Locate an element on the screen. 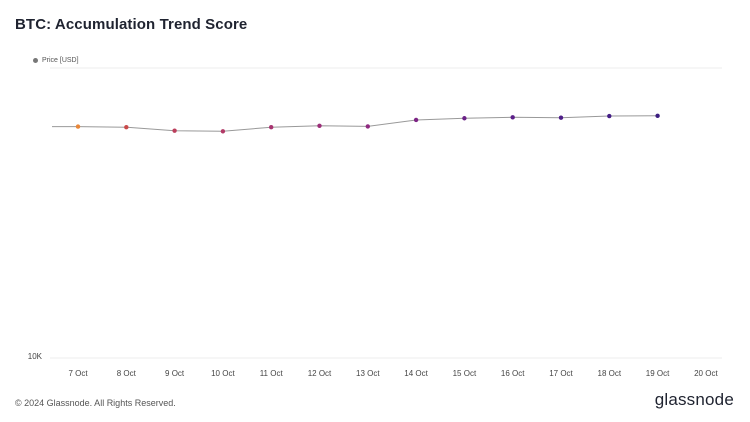  x-tick-label: 15 Oct is located at coordinates (465, 373).